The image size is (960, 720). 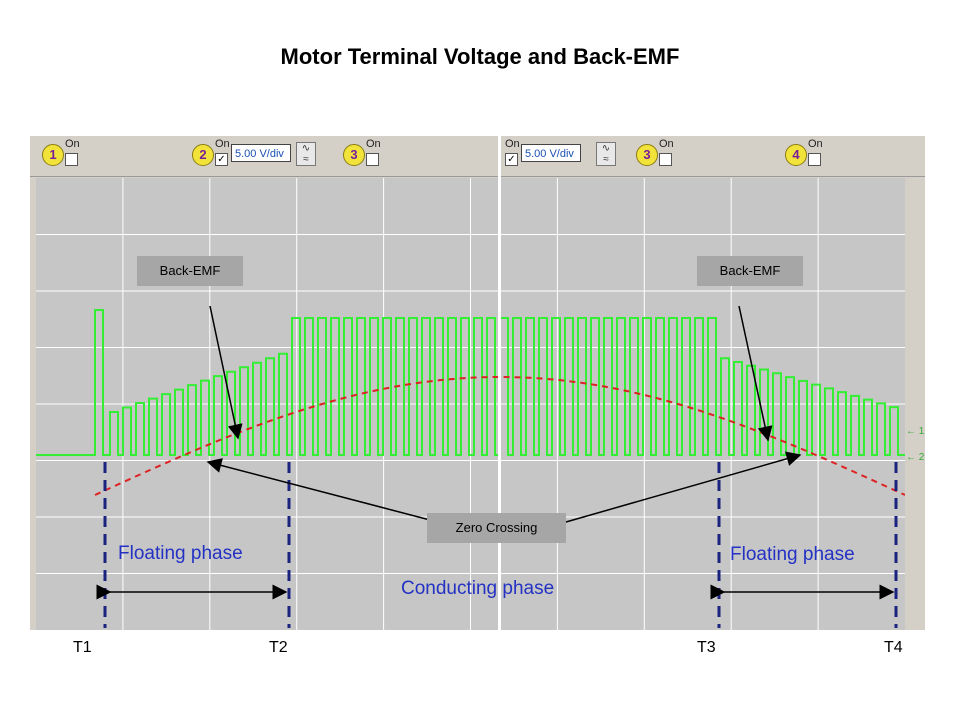 What do you see at coordinates (318, 489) in the screenshot?
I see `zero-crossing-pointer-left` at bounding box center [318, 489].